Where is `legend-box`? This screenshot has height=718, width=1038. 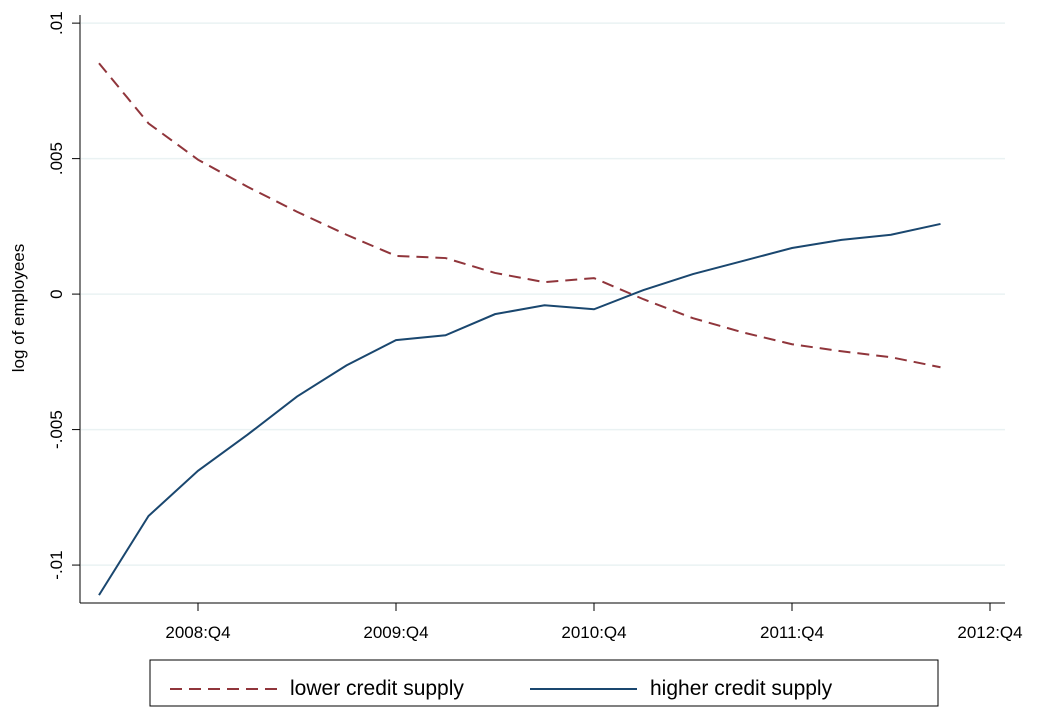 legend-box is located at coordinates (544, 683).